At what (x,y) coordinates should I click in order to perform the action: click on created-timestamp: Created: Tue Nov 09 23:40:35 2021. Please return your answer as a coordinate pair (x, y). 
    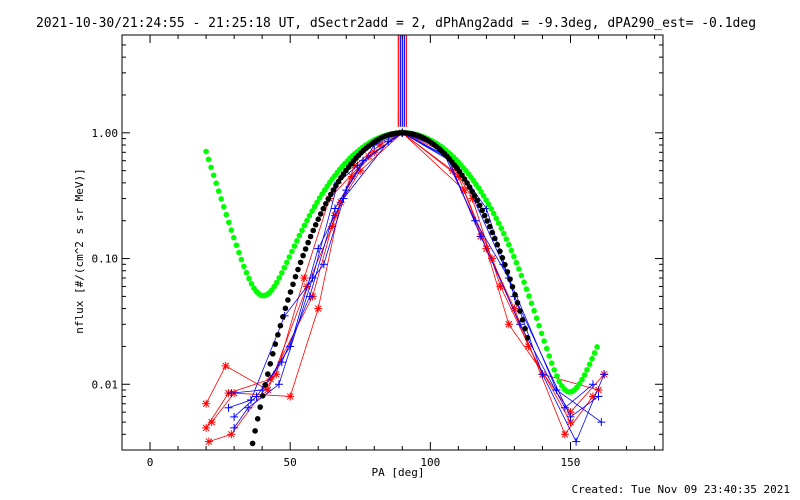
    Looking at the image, I should click on (680, 489).